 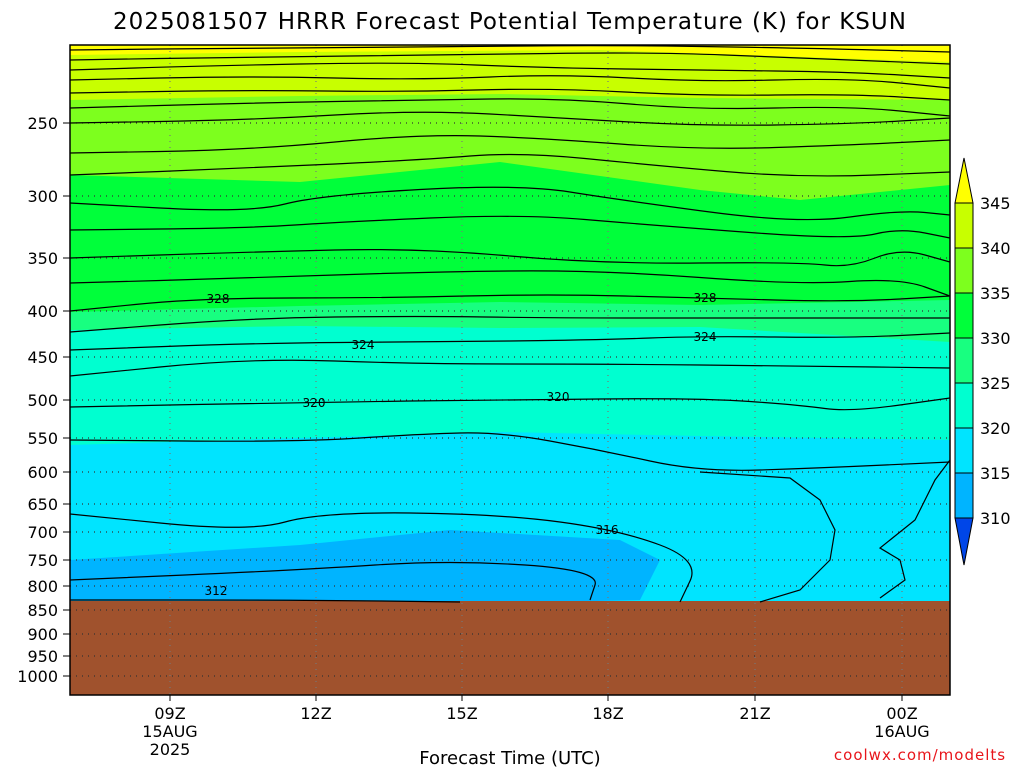 What do you see at coordinates (754, 713) in the screenshot?
I see `x-tick-label: 21Z` at bounding box center [754, 713].